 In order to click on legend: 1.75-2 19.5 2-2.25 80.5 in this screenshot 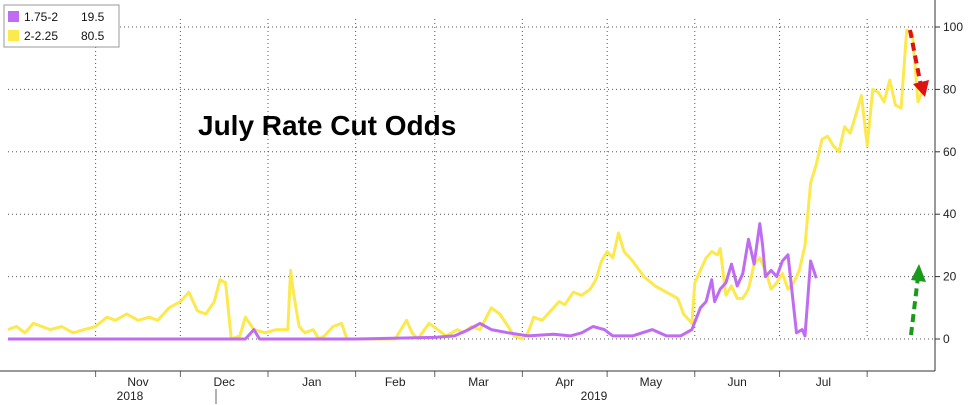, I will do `click(61, 26)`.